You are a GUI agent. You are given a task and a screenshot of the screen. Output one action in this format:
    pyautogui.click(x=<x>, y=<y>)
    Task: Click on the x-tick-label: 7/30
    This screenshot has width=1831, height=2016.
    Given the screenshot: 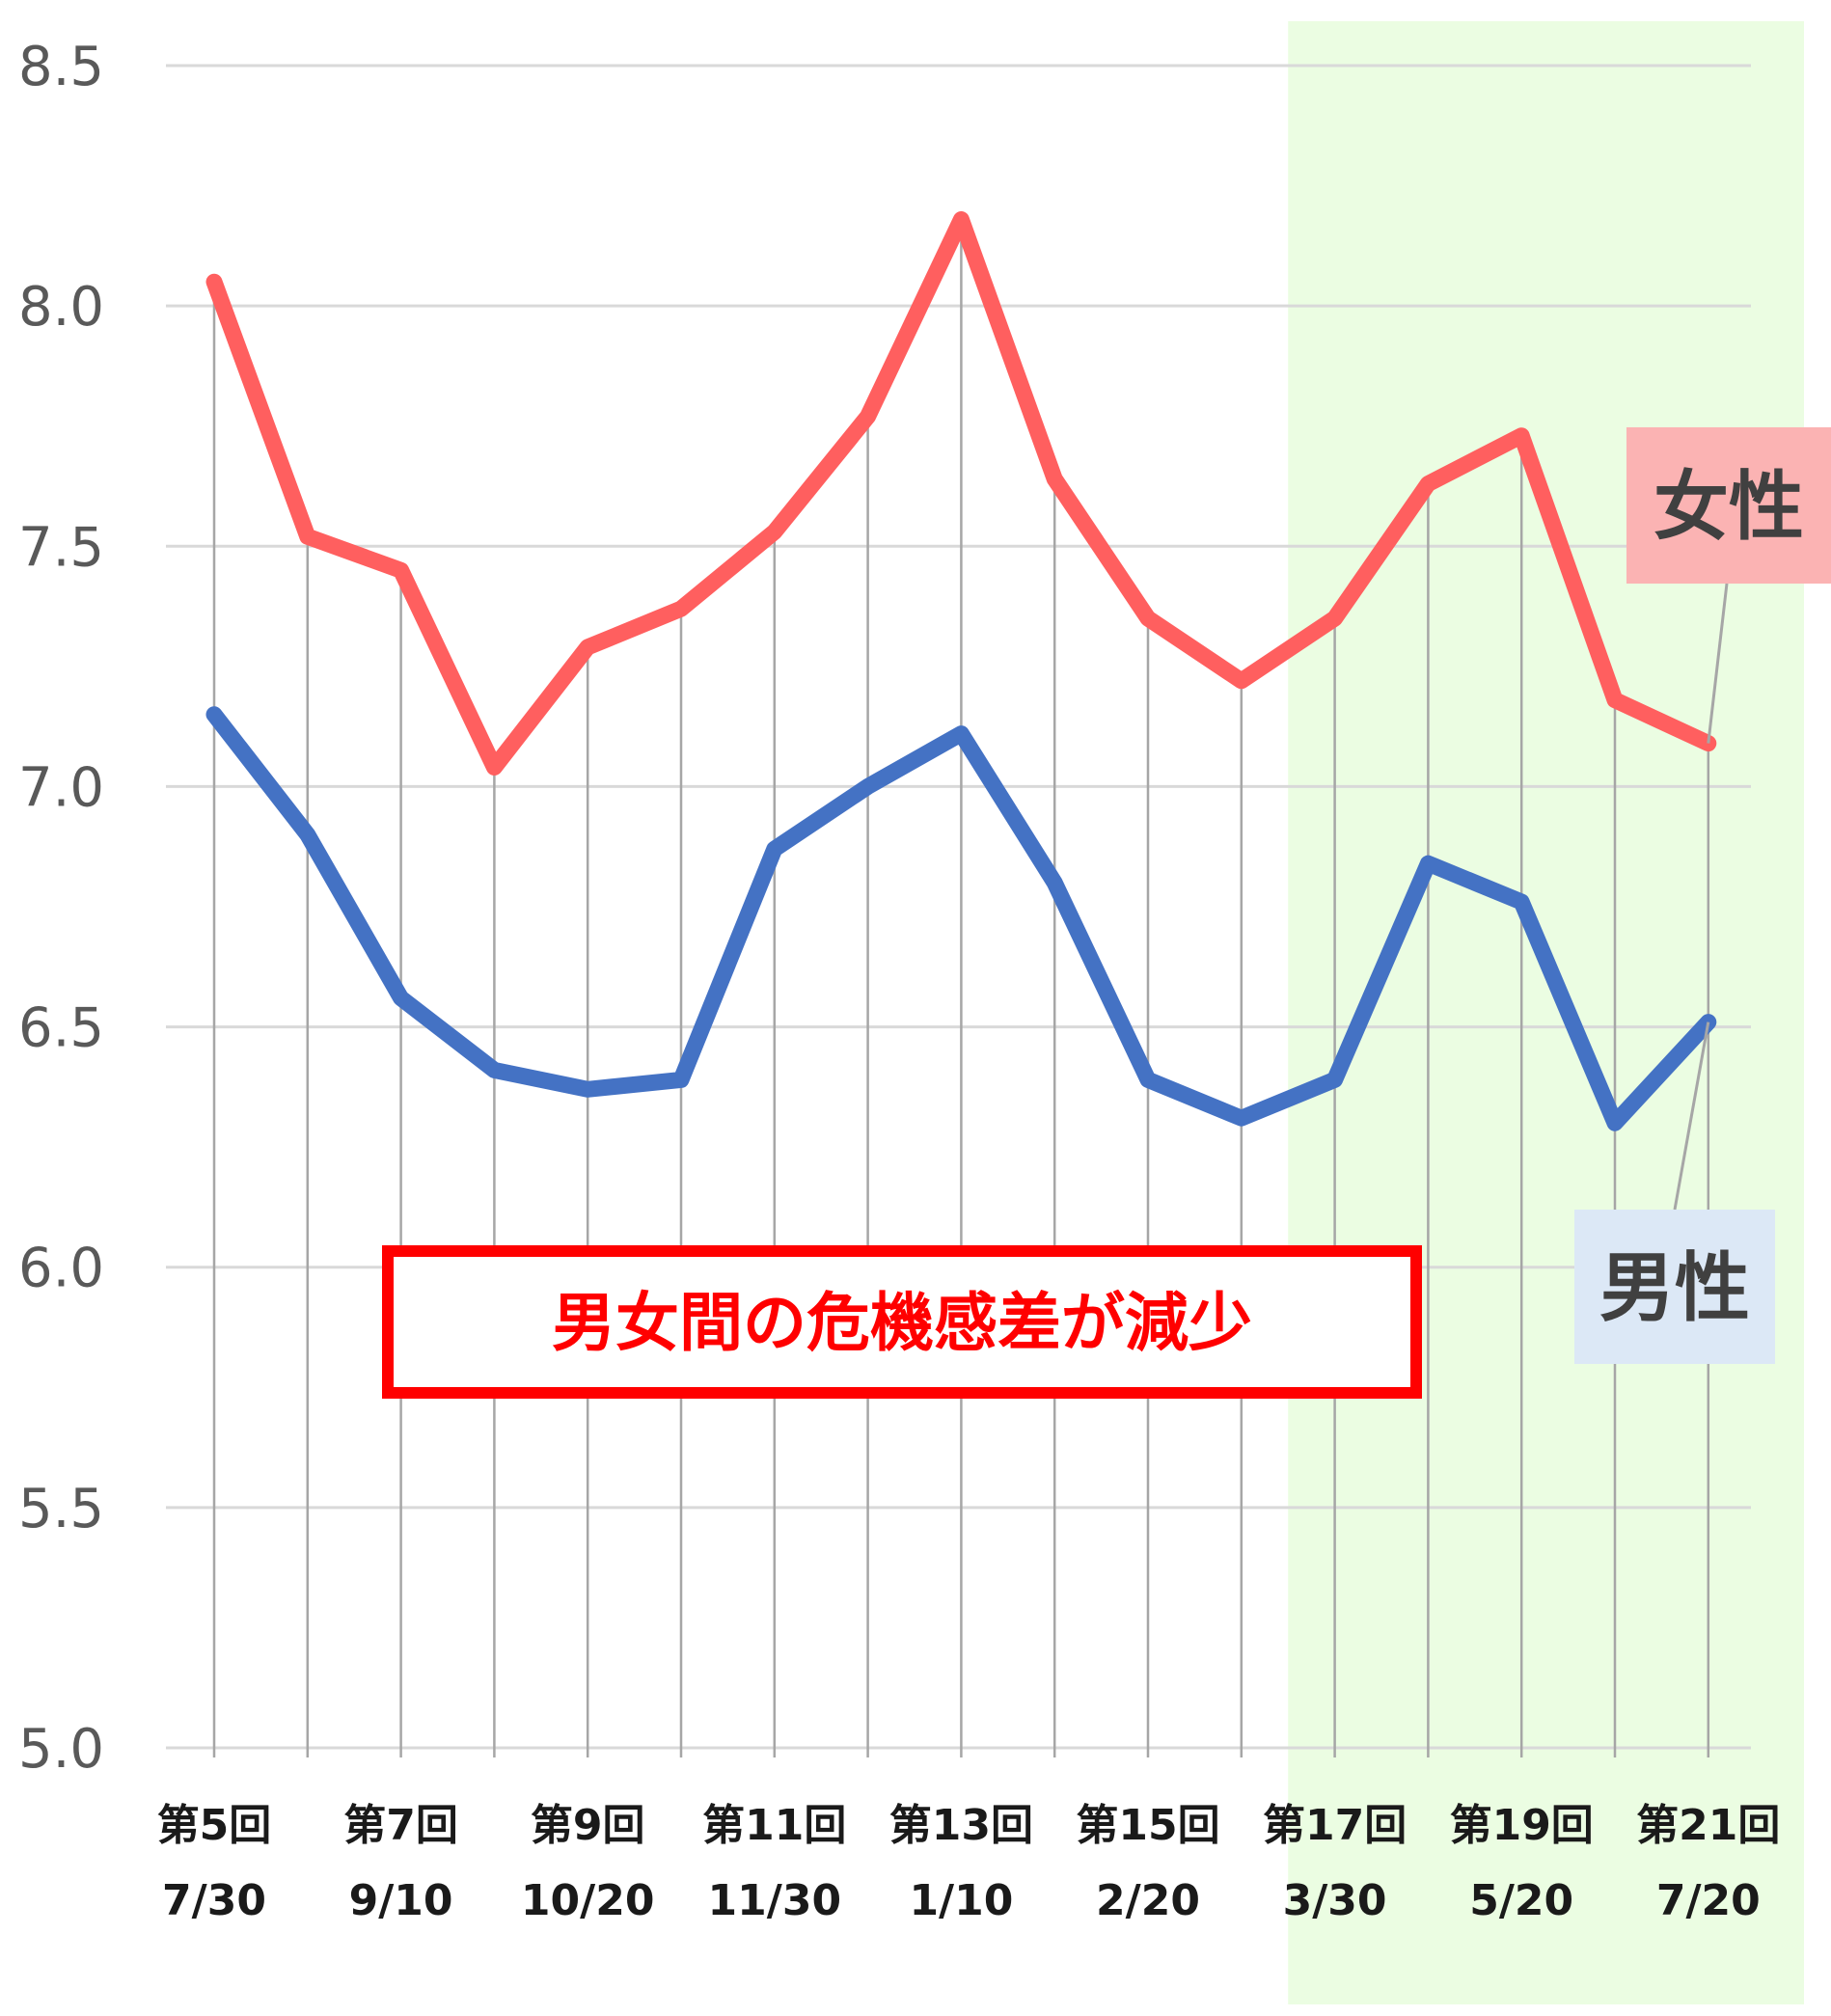 What is the action you would take?
    pyautogui.click(x=214, y=1900)
    